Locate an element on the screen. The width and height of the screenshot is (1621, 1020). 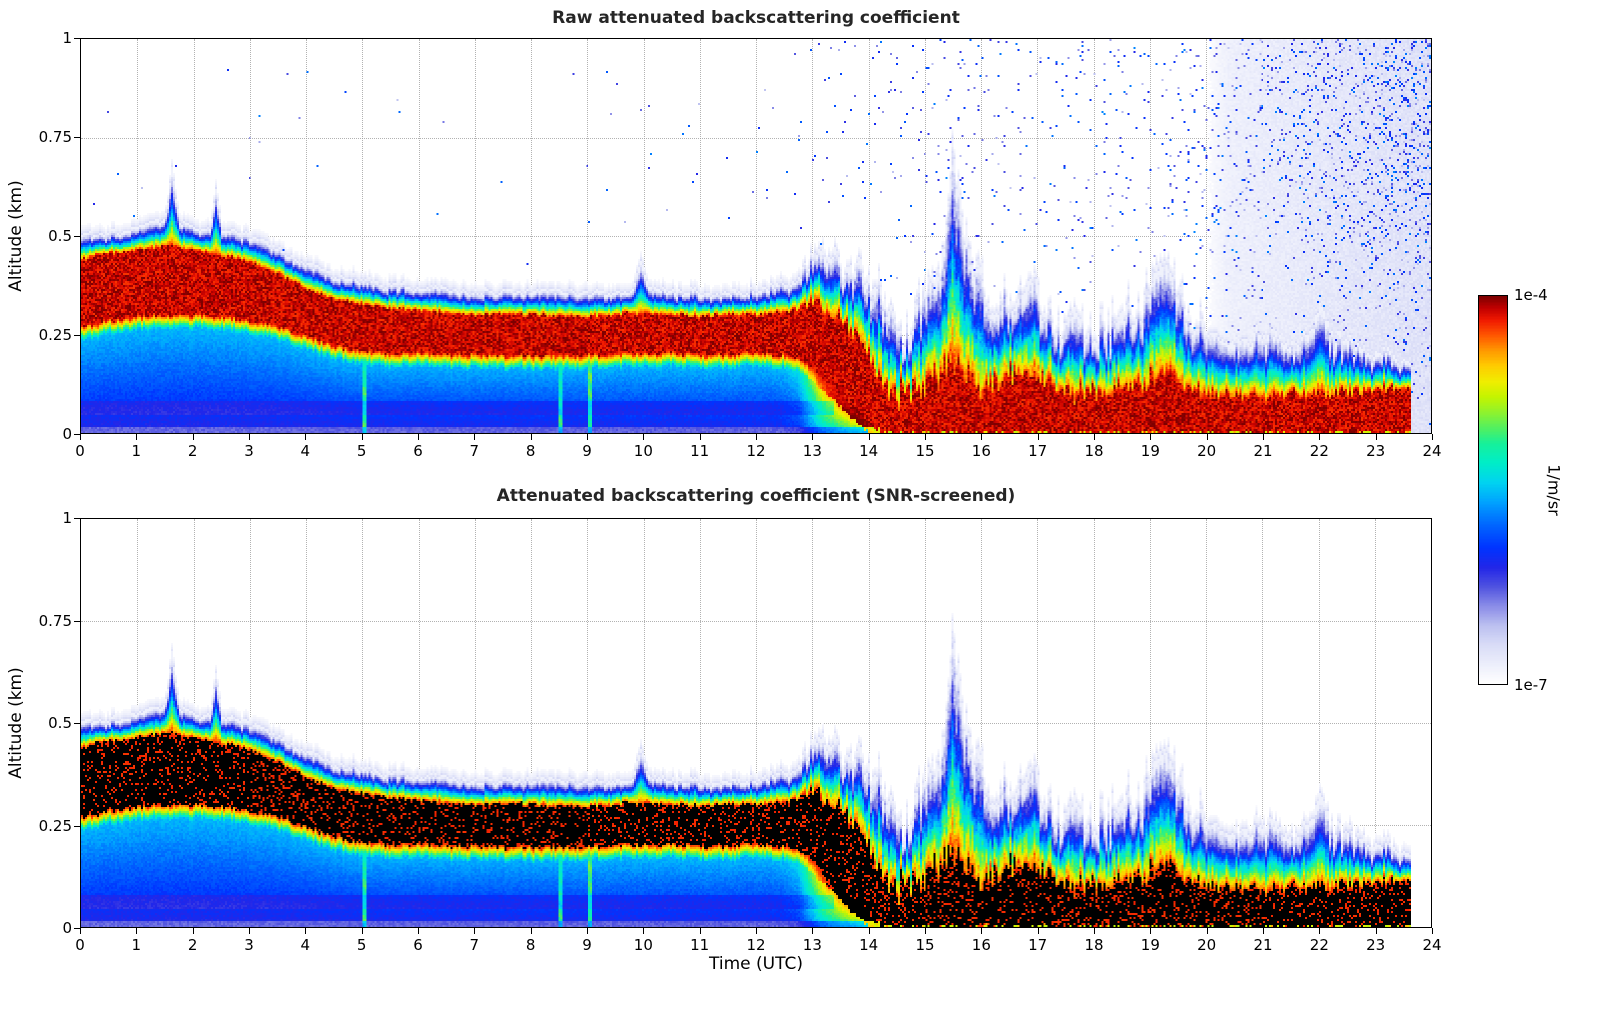
x-axis-label: Time (UTC) is located at coordinates (756, 964).